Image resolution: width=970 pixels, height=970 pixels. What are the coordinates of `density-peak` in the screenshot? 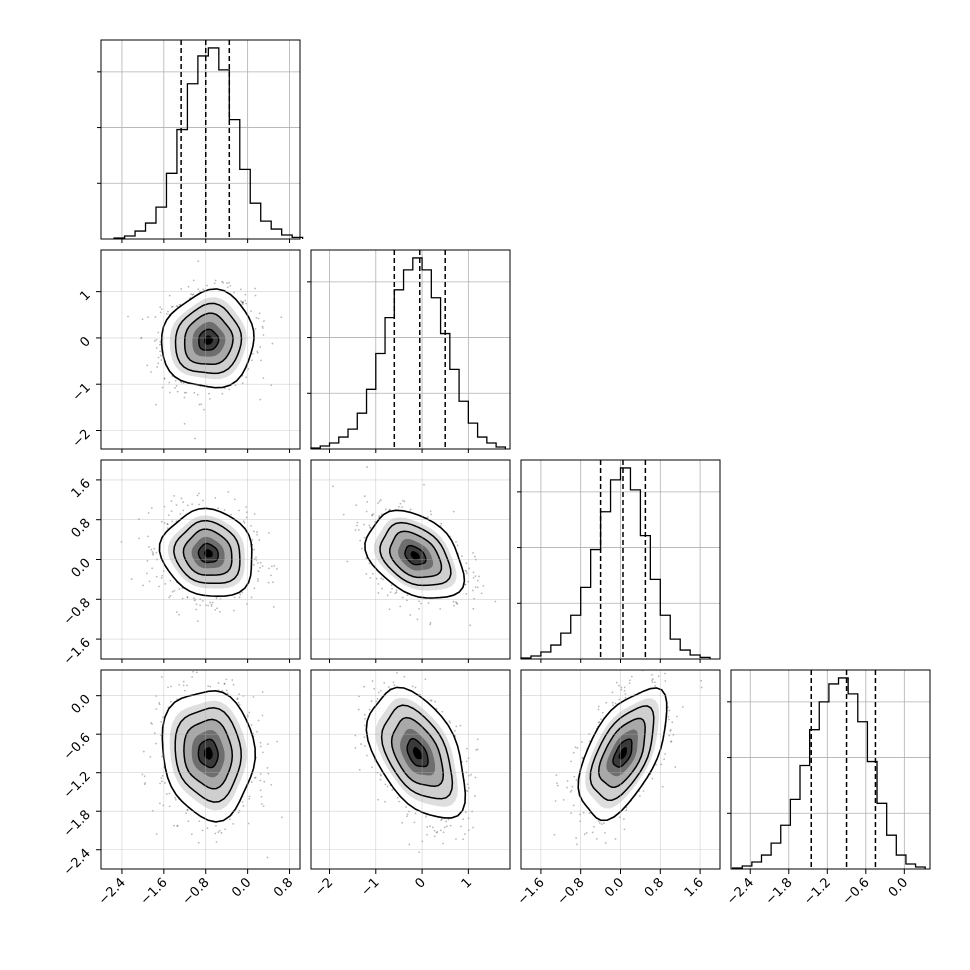 It's located at (208, 553).